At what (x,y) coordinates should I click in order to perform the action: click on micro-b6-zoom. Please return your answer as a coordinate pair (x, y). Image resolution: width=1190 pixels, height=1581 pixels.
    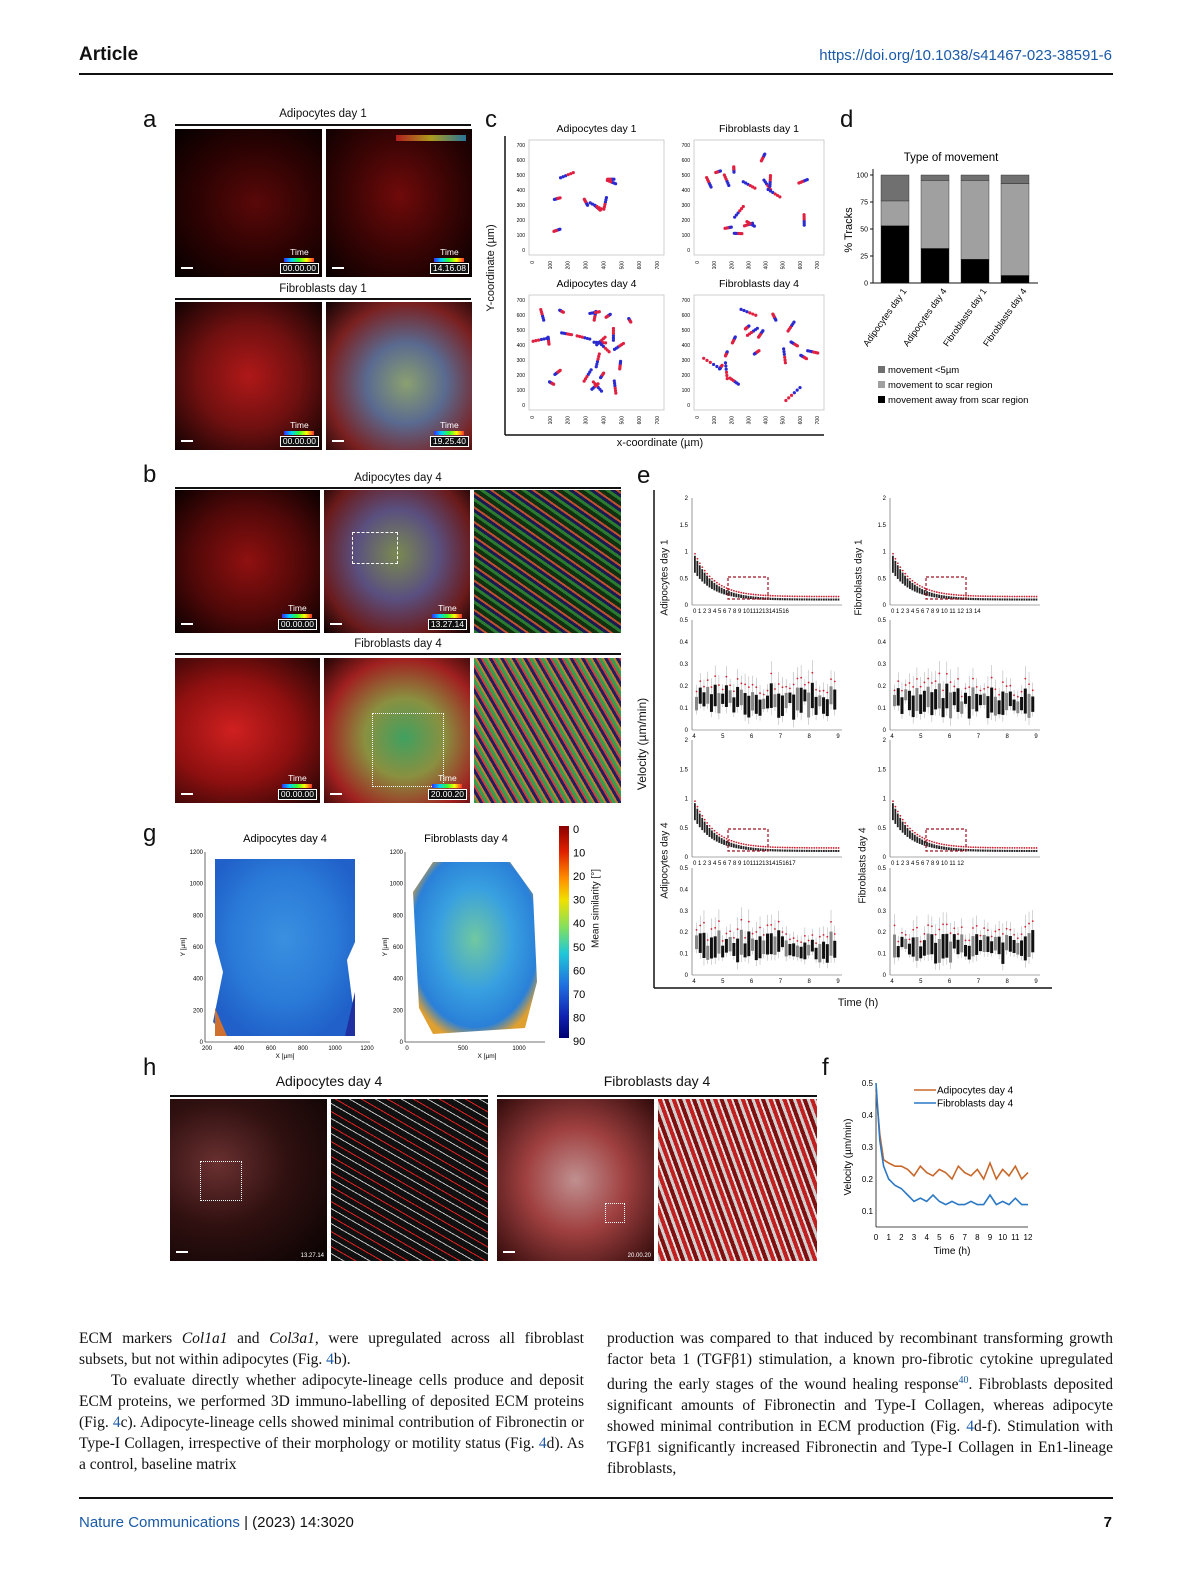
    Looking at the image, I should click on (547, 730).